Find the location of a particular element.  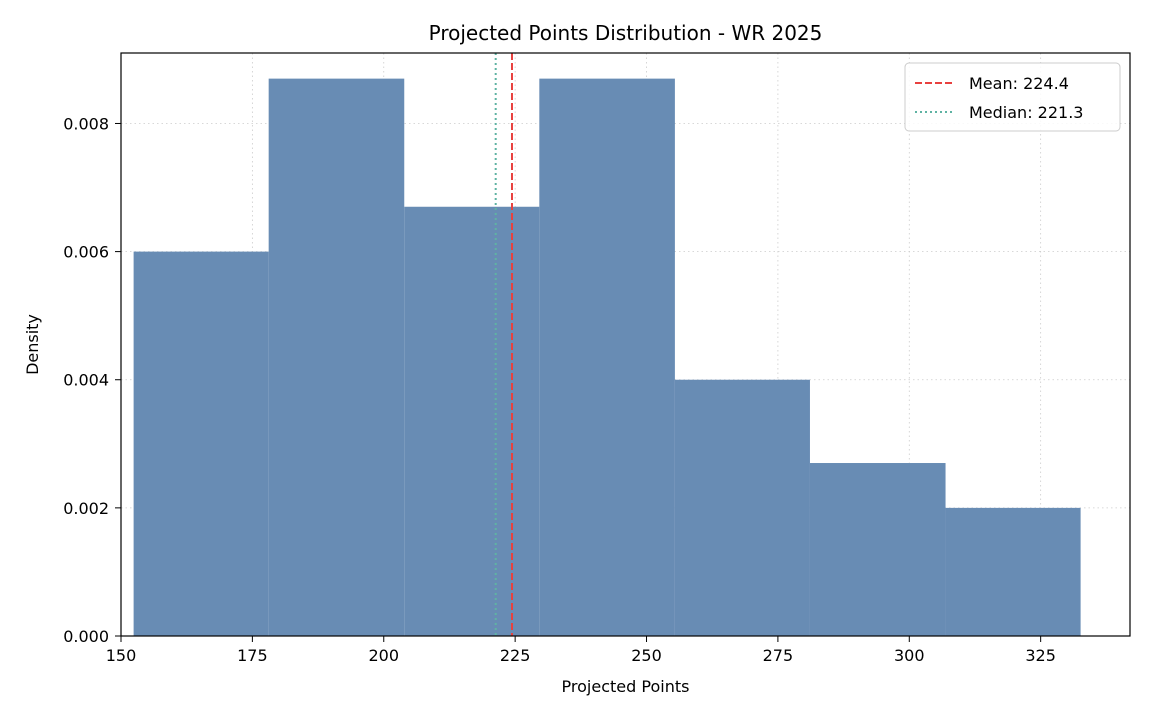

x-tick-label: 225 is located at coordinates (515, 655).